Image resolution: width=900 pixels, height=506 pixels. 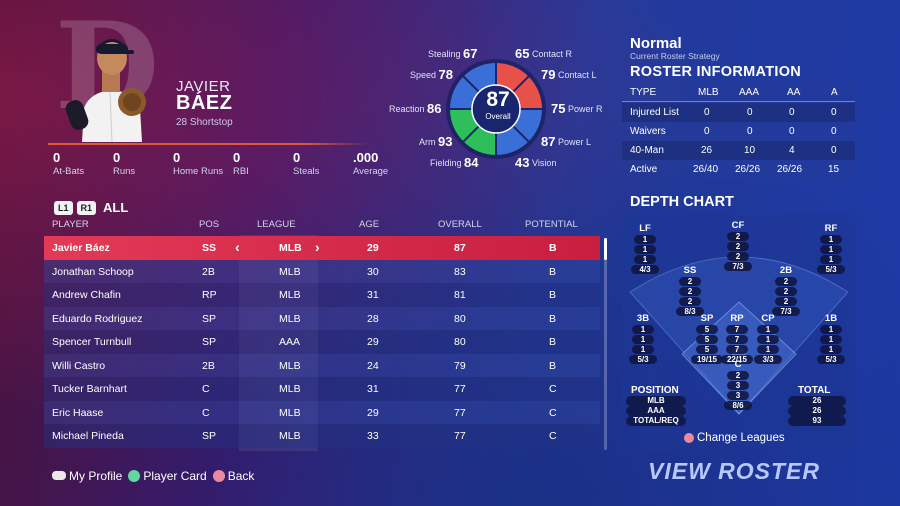 What do you see at coordinates (322, 318) in the screenshot?
I see `table-row: Eduardo Rodriguez SP MLB 28 80 B` at bounding box center [322, 318].